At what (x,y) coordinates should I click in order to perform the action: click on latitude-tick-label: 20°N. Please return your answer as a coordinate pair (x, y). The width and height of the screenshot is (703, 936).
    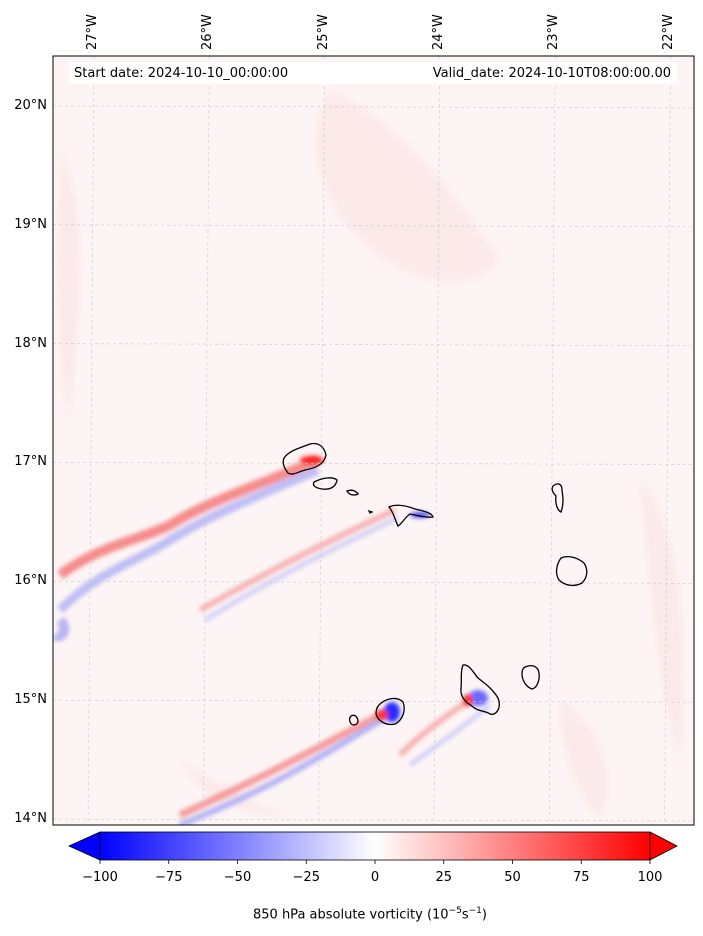
    Looking at the image, I should click on (30, 105).